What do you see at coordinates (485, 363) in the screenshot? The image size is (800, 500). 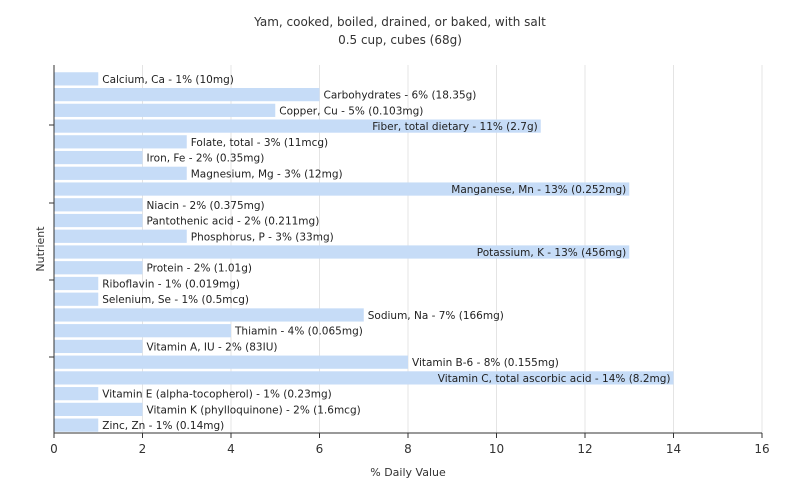 I see `bar-label: Vitamin B-6 - 8% (0.155mg)` at bounding box center [485, 363].